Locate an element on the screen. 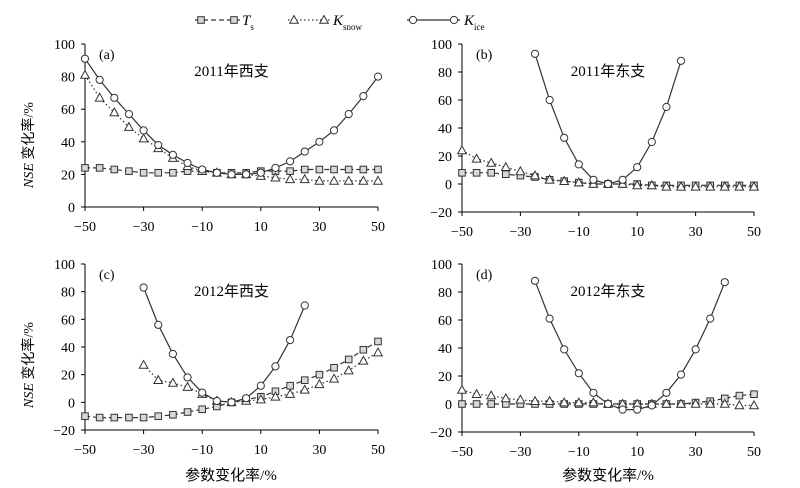  y-tick-label: 20 is located at coordinates (68, 175).